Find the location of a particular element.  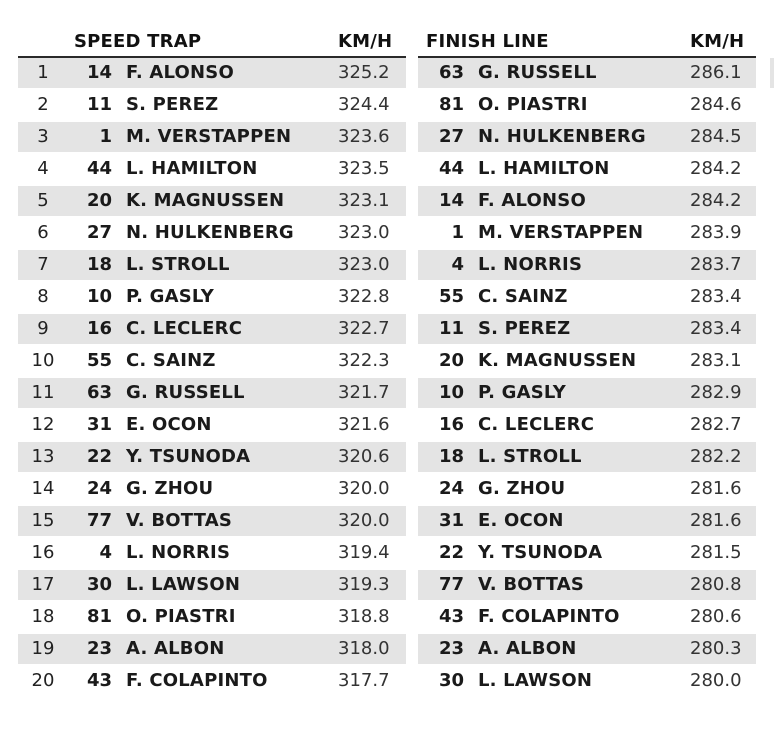

driver-name: A. ALBON is located at coordinates (527, 648).